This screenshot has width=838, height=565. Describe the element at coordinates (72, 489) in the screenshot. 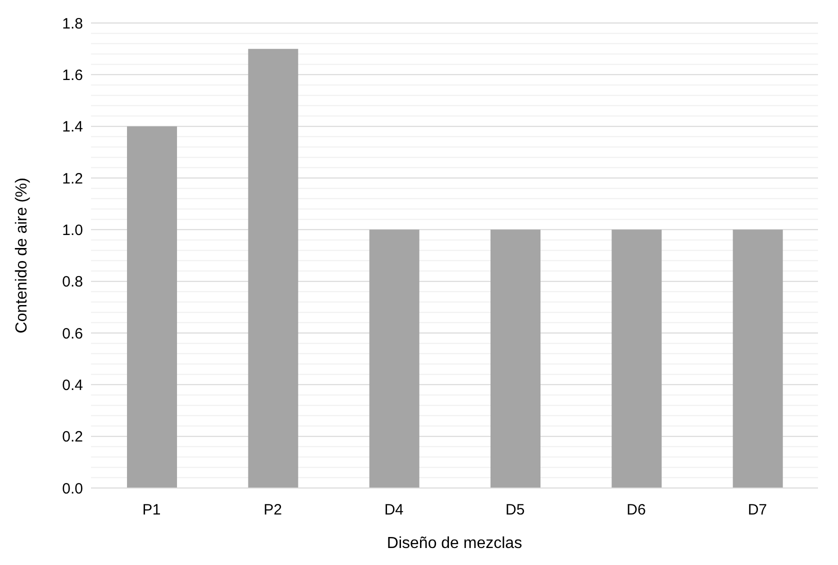

I see `y-tick-label: 0.0` at that location.